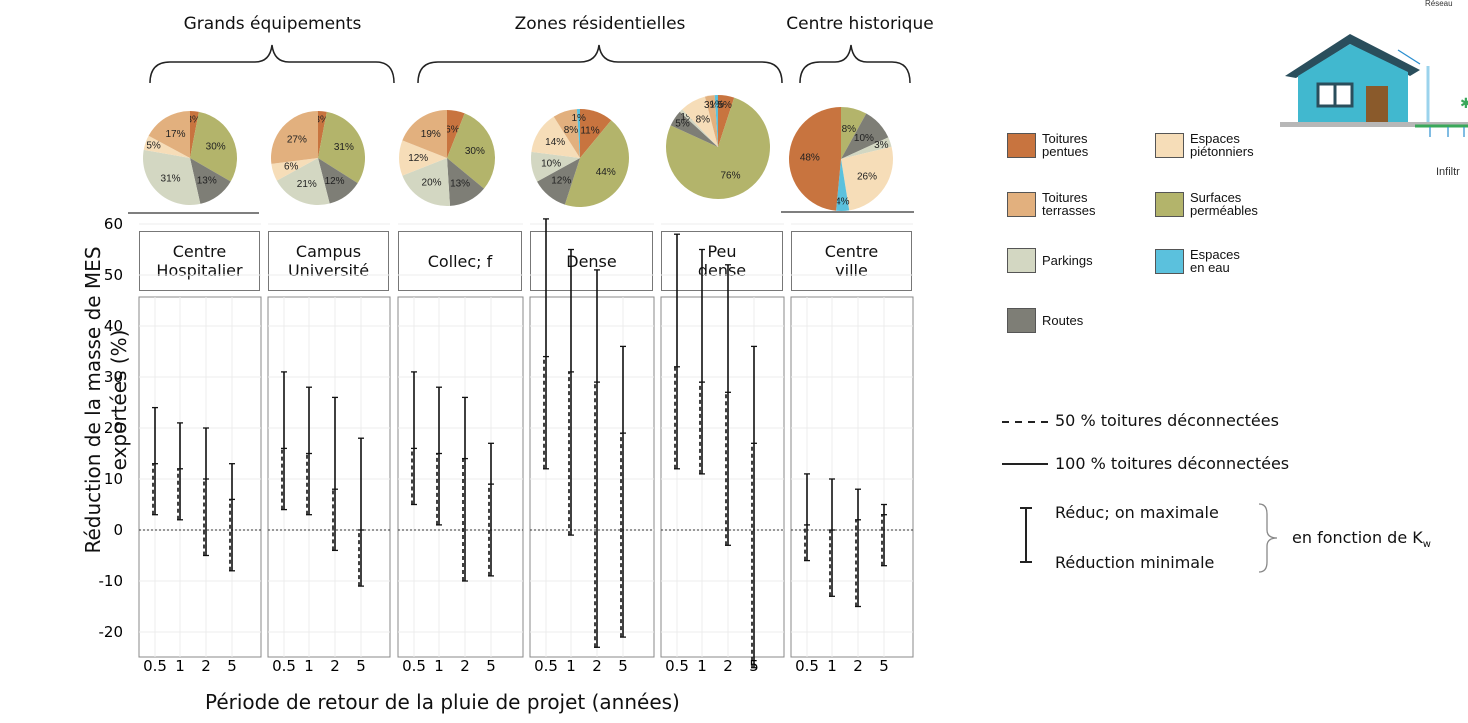  Describe the element at coordinates (93, 400) in the screenshot. I see `y-axis-title-line1: Réduction de la masse de MES` at that location.